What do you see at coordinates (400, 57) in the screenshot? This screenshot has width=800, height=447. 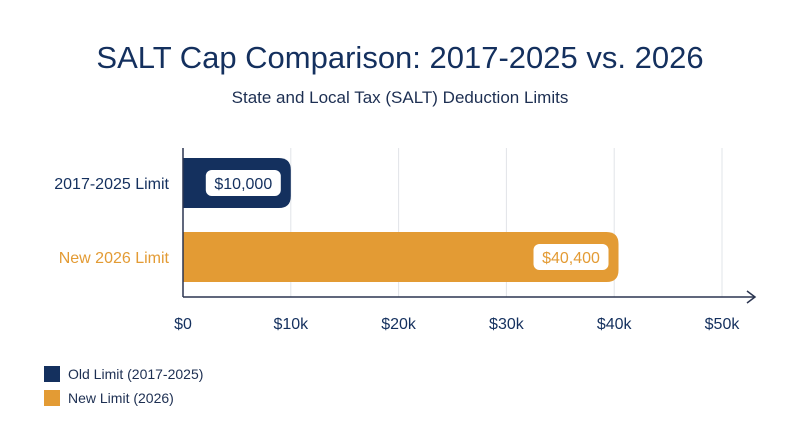 I see `chart-title: SALT Cap Comparison: 2017-2025 vs. 2026` at bounding box center [400, 57].